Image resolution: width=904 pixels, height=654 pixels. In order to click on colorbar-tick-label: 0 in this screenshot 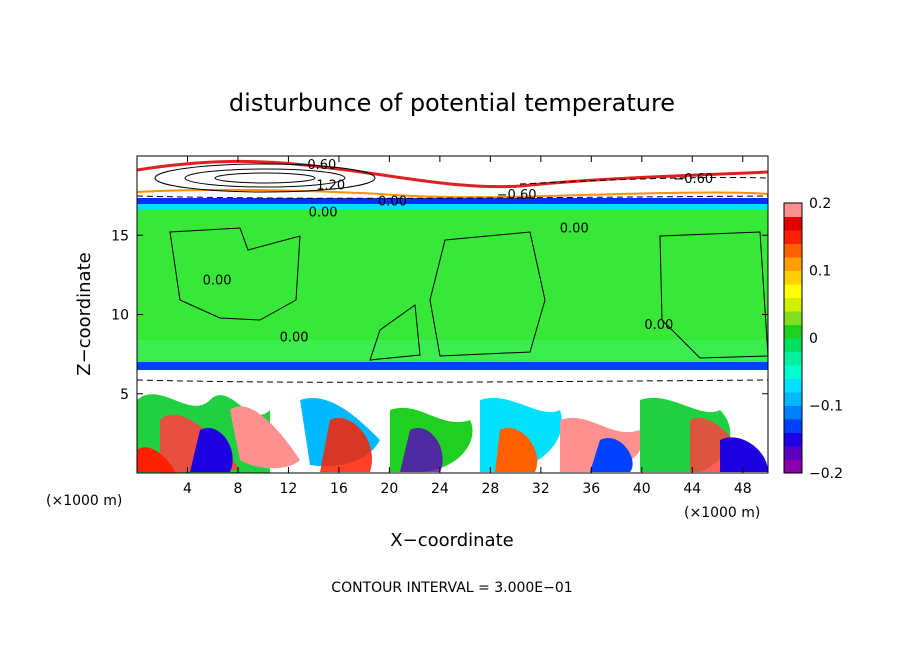, I will do `click(813, 339)`.